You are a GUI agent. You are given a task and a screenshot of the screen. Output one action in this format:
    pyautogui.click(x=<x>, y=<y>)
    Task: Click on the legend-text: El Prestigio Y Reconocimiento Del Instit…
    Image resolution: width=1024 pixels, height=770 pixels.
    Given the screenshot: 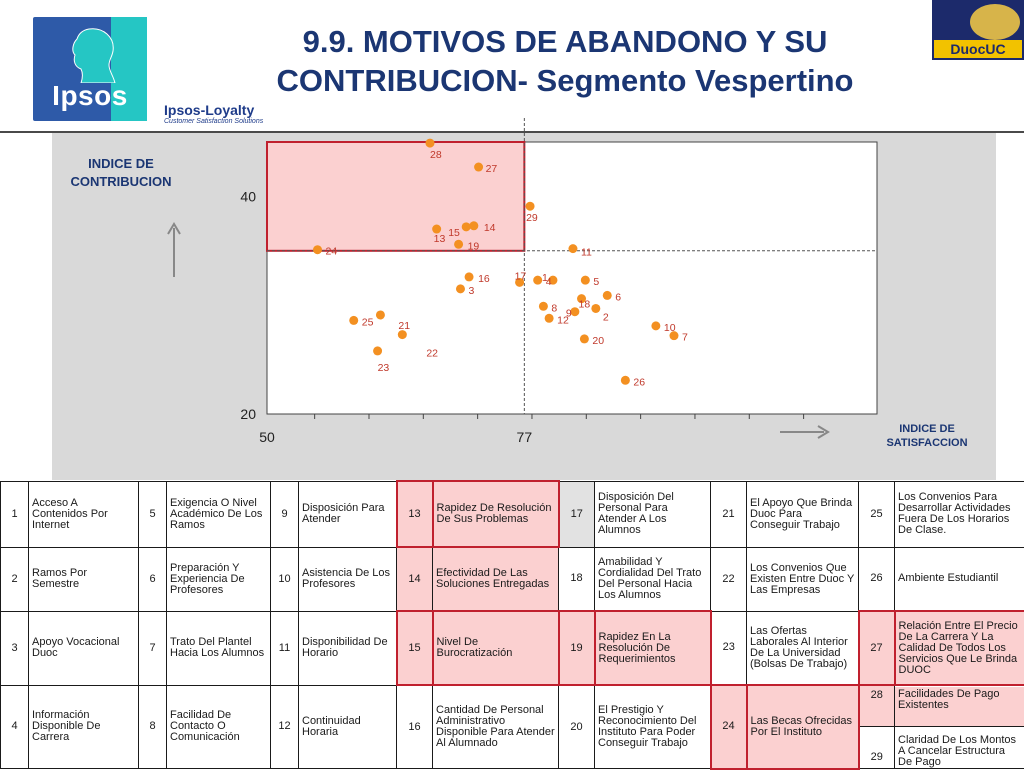 What is the action you would take?
    pyautogui.click(x=653, y=727)
    